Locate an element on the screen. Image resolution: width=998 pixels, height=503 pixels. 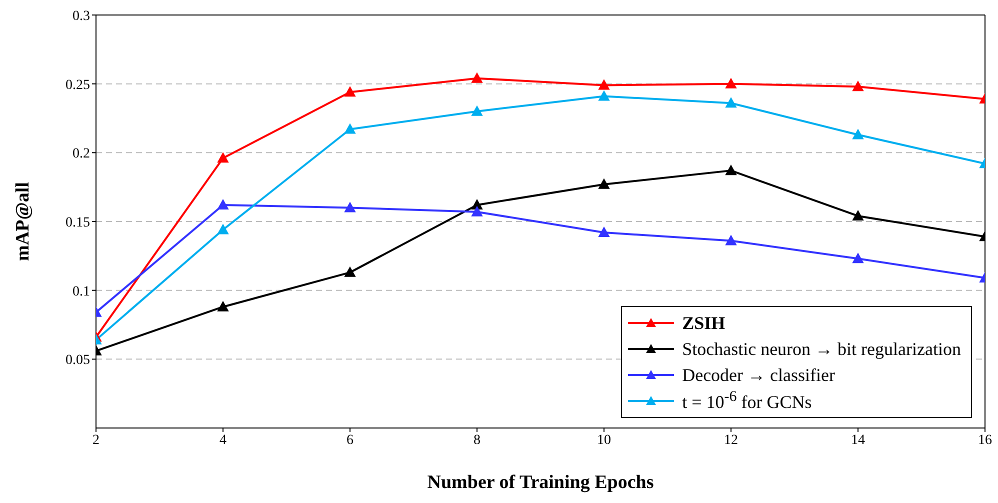
x-axis-title: Number of Training Epochs is located at coordinates (540, 482).